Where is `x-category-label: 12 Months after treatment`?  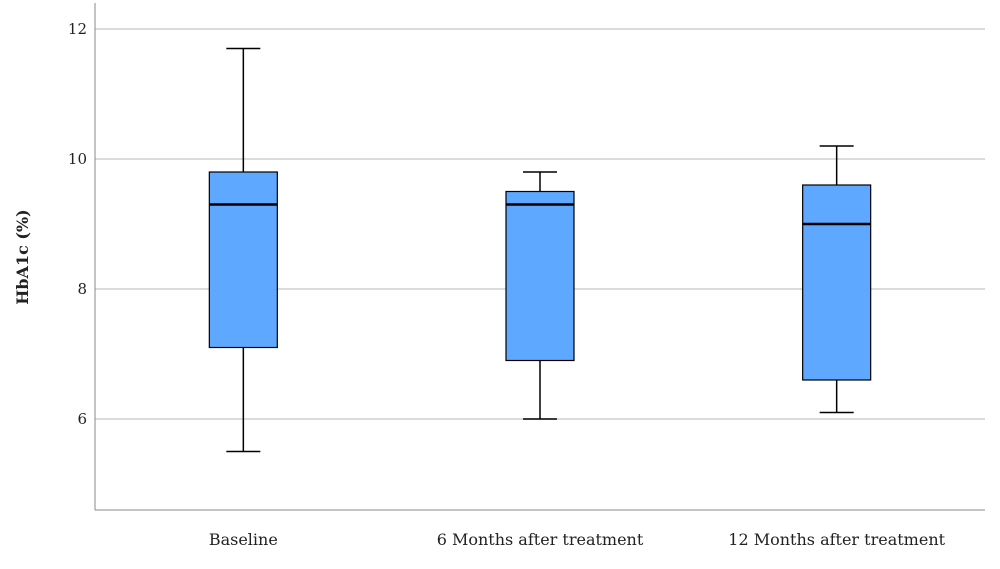 x-category-label: 12 Months after treatment is located at coordinates (836, 539).